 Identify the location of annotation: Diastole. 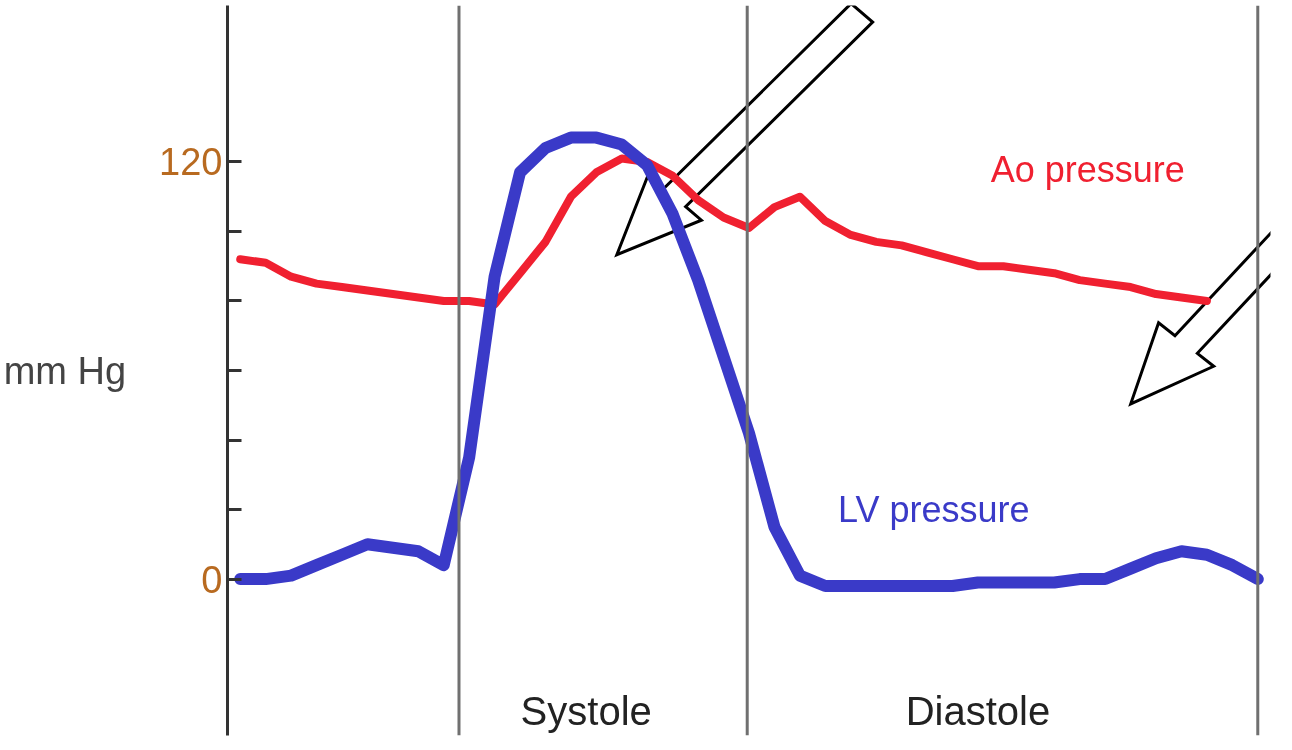
(978, 711).